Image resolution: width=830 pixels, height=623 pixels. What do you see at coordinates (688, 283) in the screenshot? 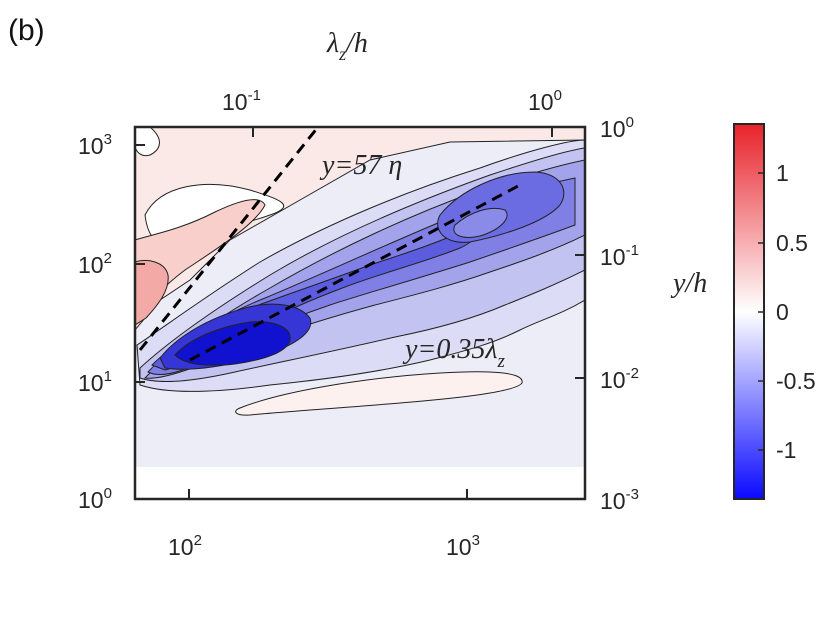
I see `y-right-axis-label: y/h` at bounding box center [688, 283].